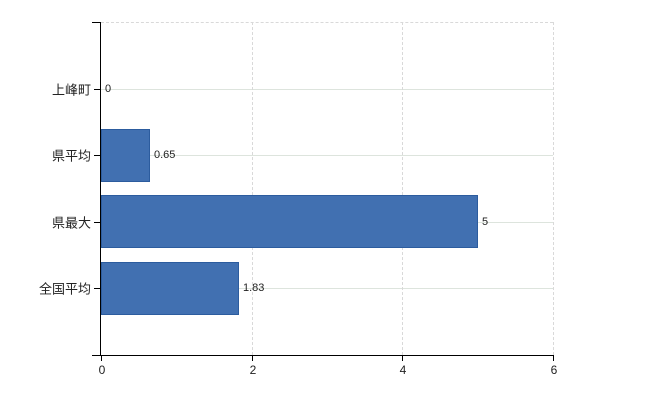 The image size is (650, 400). What do you see at coordinates (403, 370) in the screenshot?
I see `x-tick-label: 4` at bounding box center [403, 370].